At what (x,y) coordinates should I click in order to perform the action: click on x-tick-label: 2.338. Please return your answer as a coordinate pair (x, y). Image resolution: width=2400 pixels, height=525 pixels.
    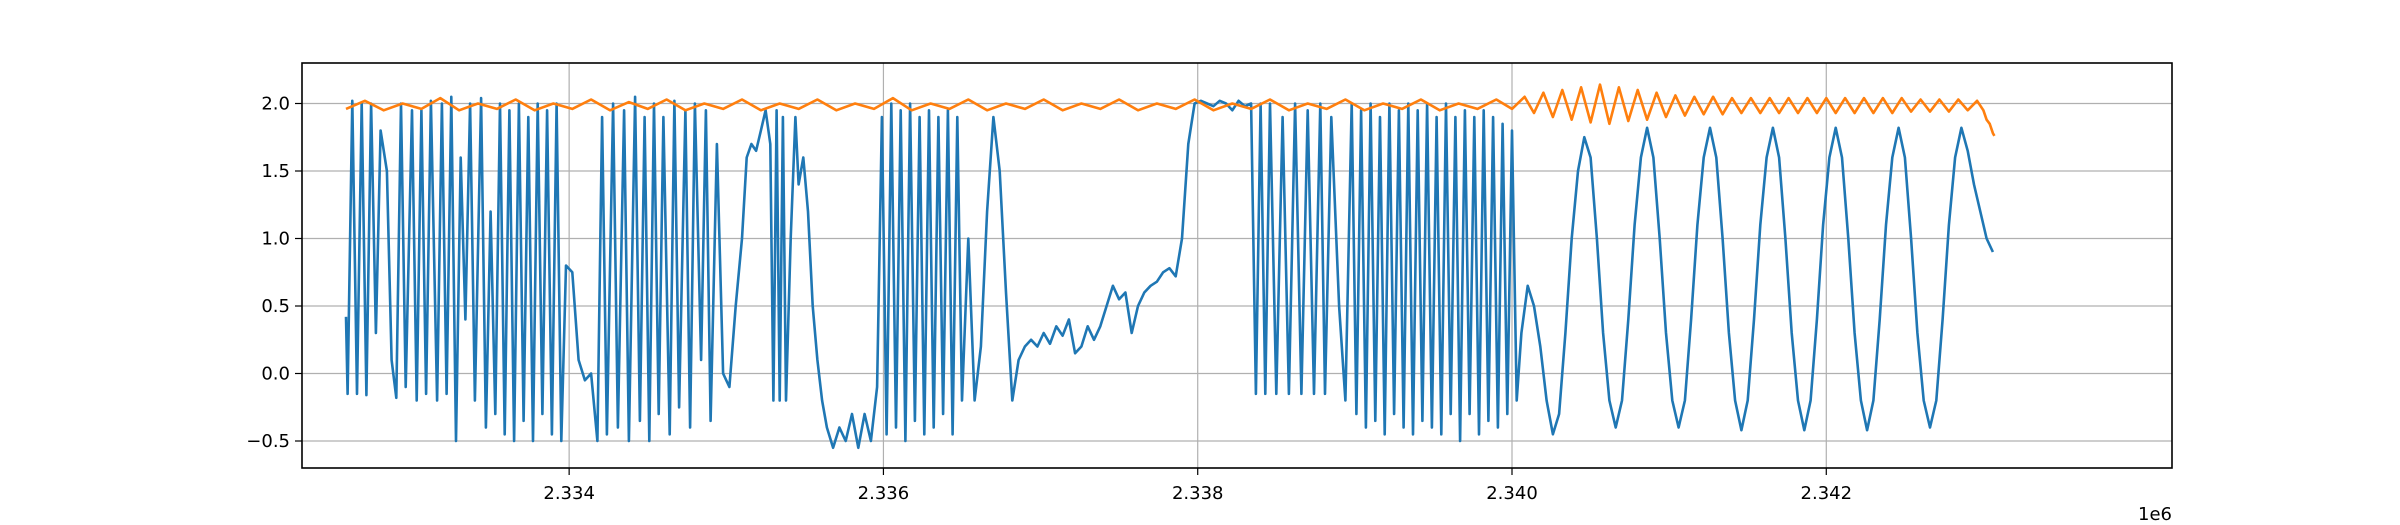
    Looking at the image, I should click on (1198, 493).